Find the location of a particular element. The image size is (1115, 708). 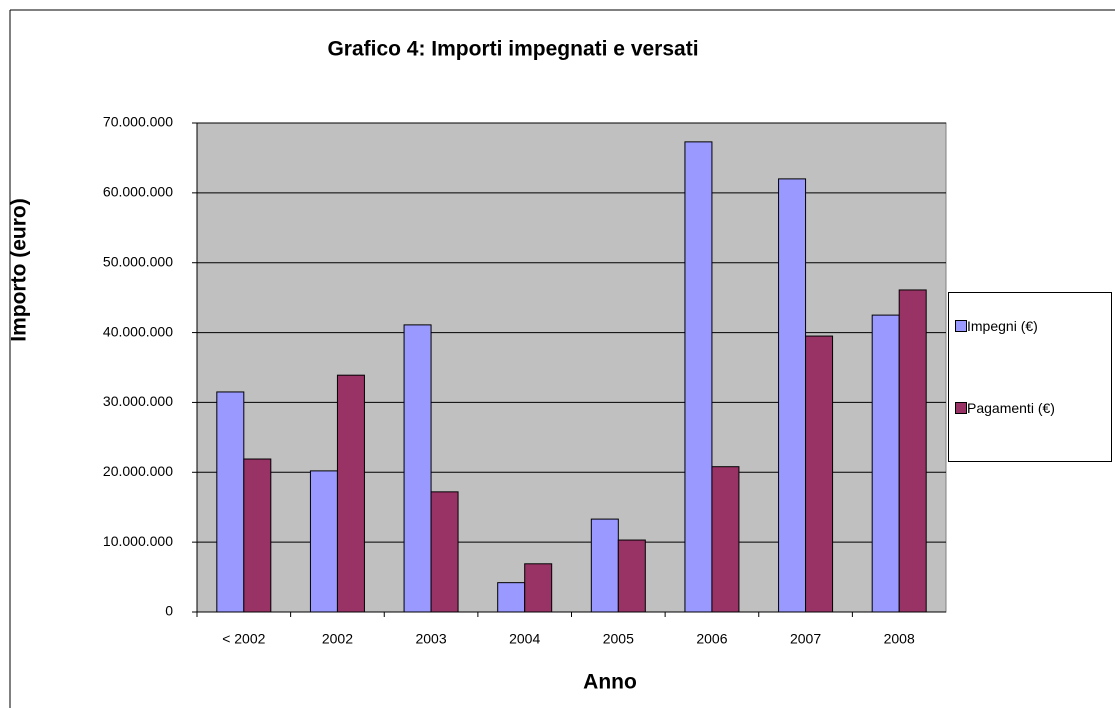

x-tick-label: 2003 is located at coordinates (430, 639).